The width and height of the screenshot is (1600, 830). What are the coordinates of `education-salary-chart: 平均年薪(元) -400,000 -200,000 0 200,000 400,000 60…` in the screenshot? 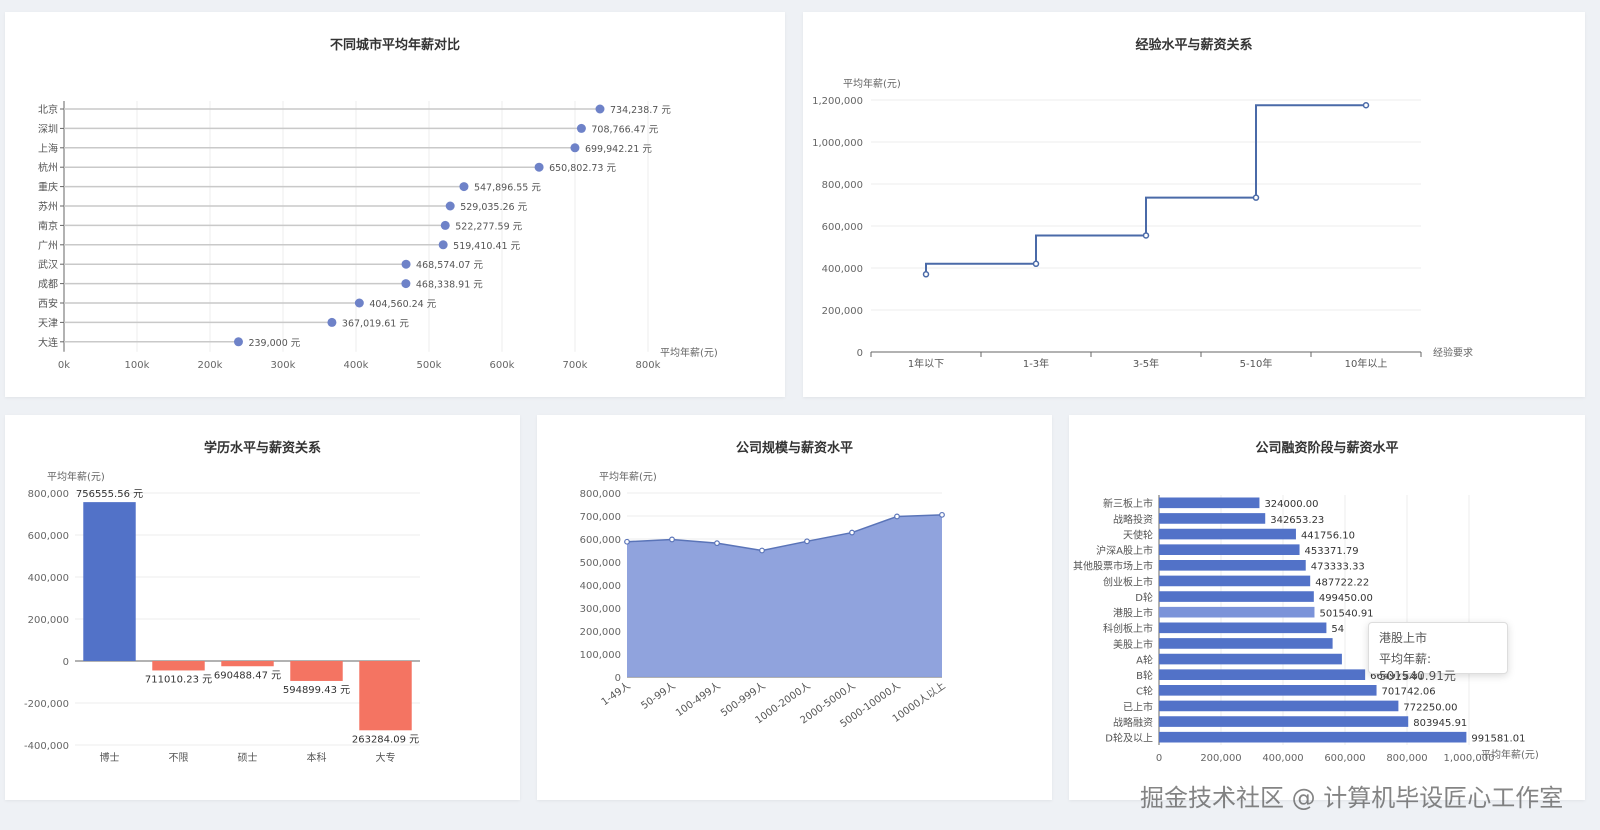 It's located at (222, 617).